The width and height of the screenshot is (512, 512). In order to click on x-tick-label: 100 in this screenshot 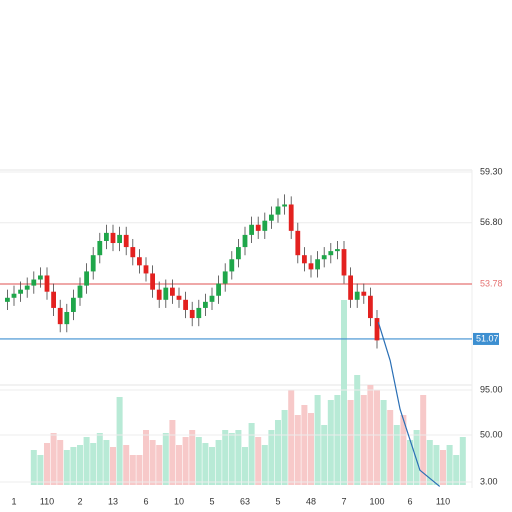, I will do `click(376, 501)`.